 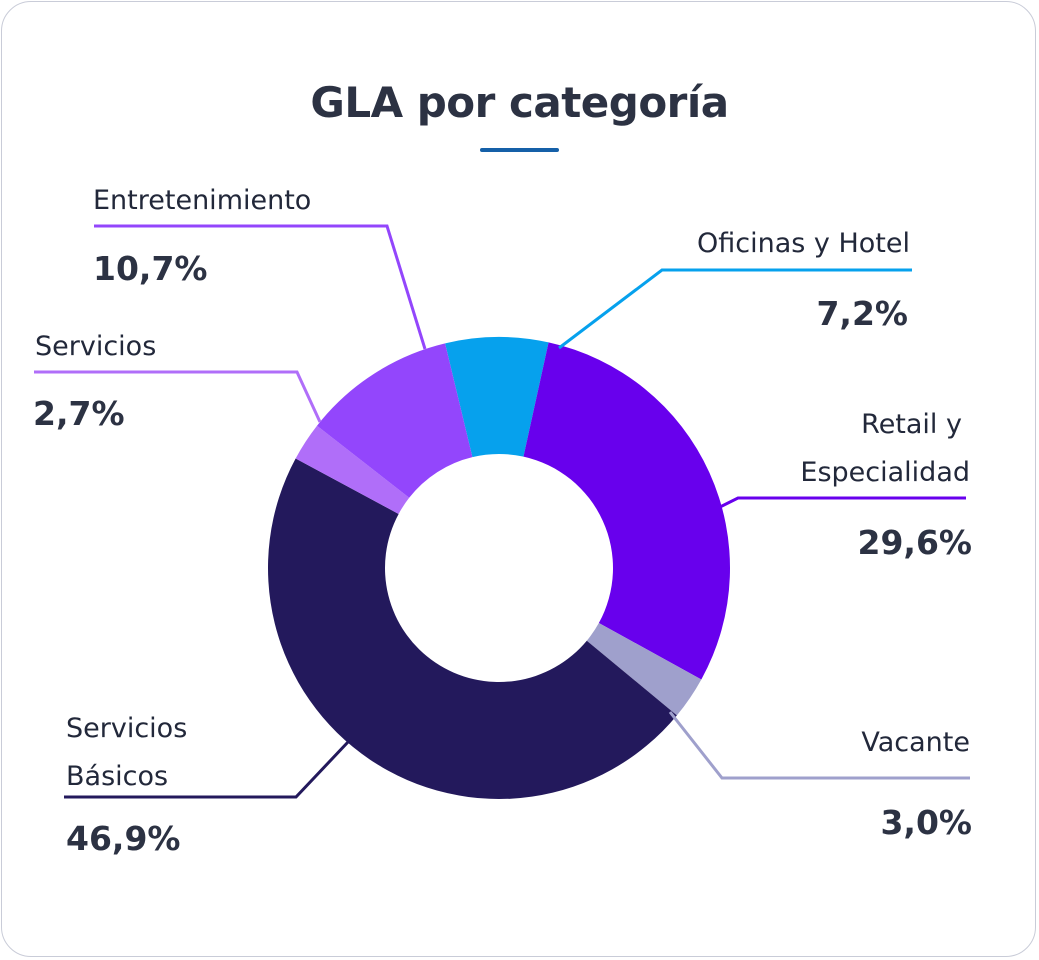 What do you see at coordinates (819, 745) in the screenshot?
I see `leader-line-vacante` at bounding box center [819, 745].